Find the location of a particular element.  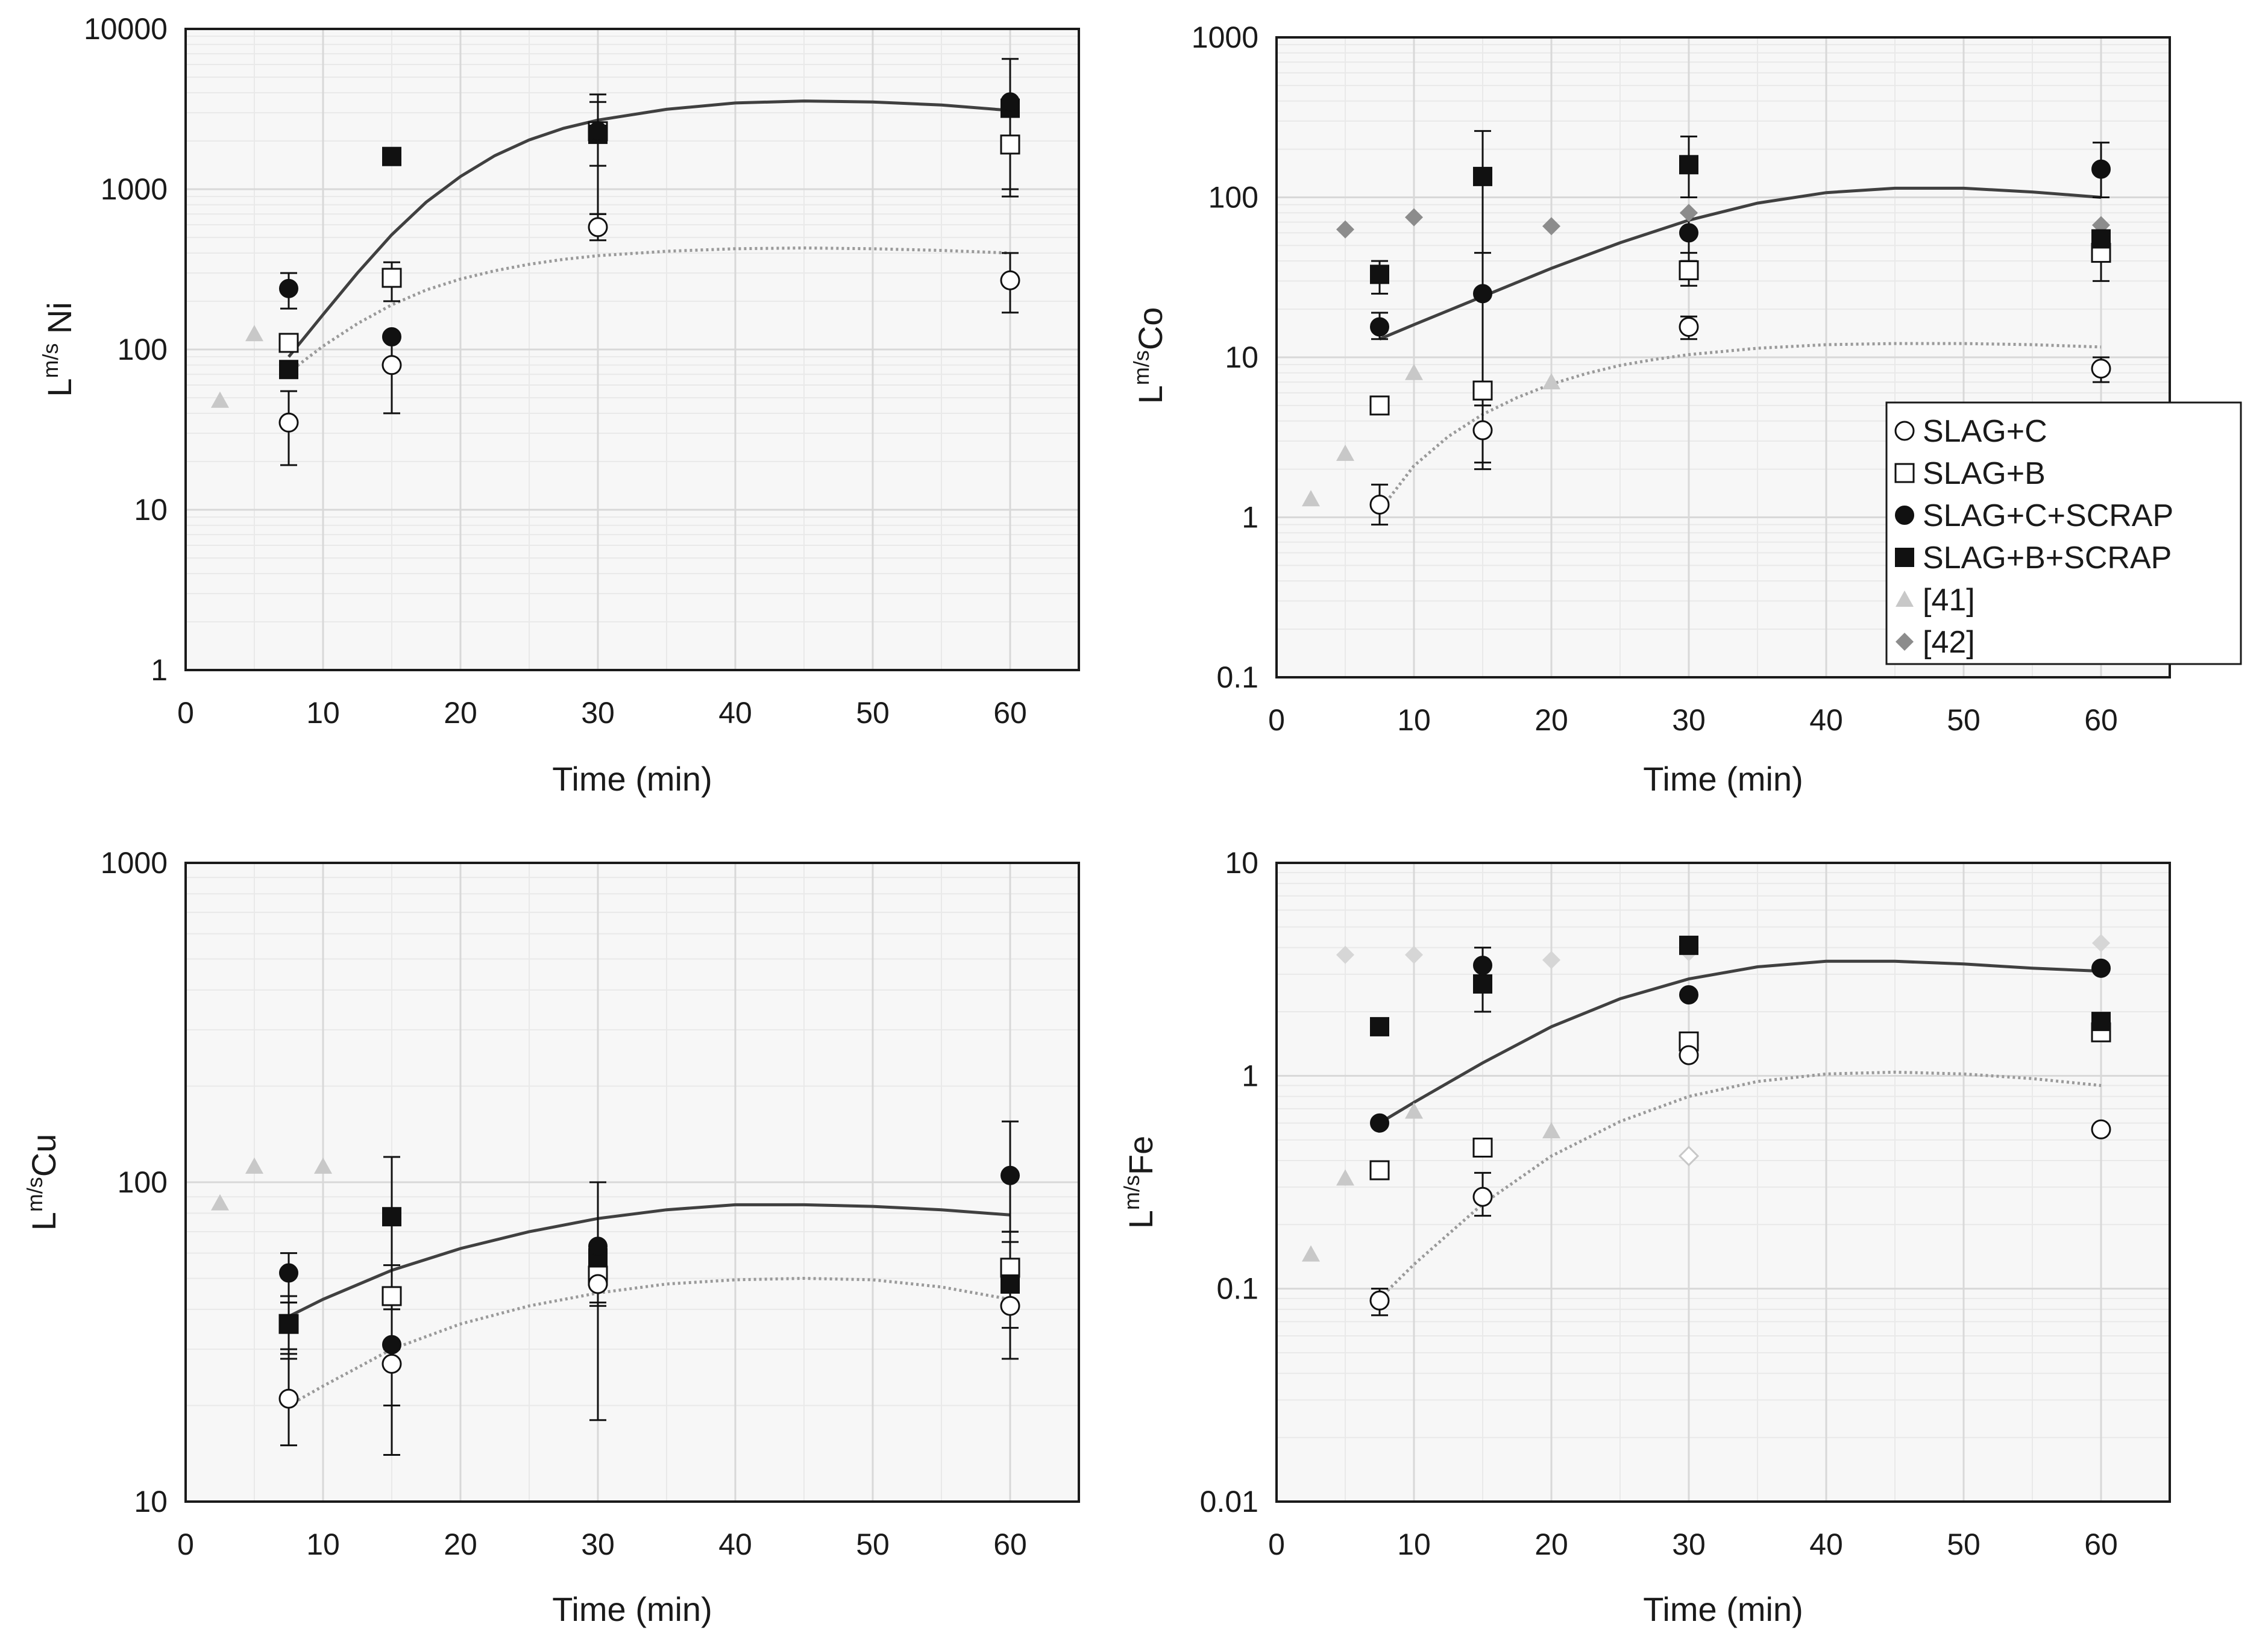

markers-ni is located at coordinates (615, 262).